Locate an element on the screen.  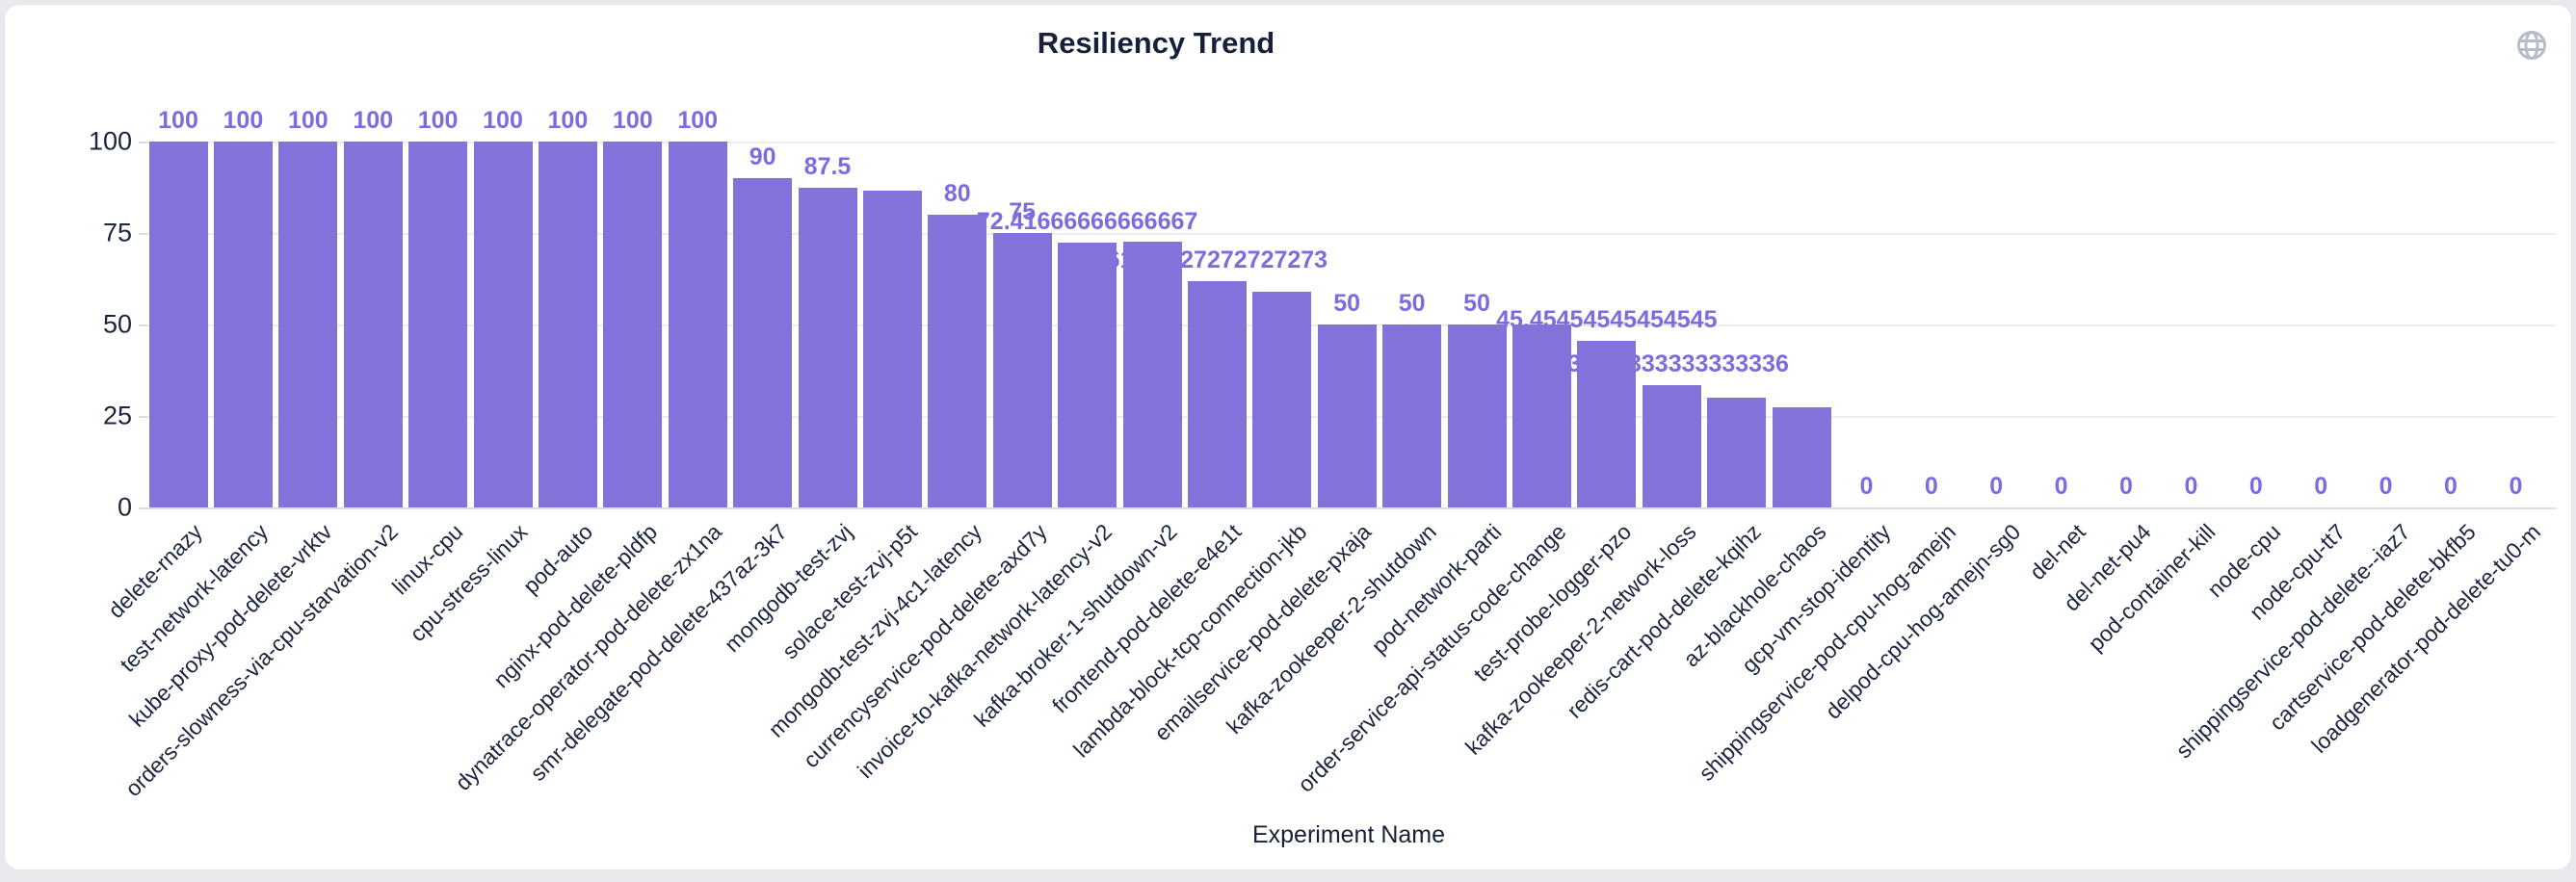
chart-title: Resiliency Trend is located at coordinates (1156, 43).